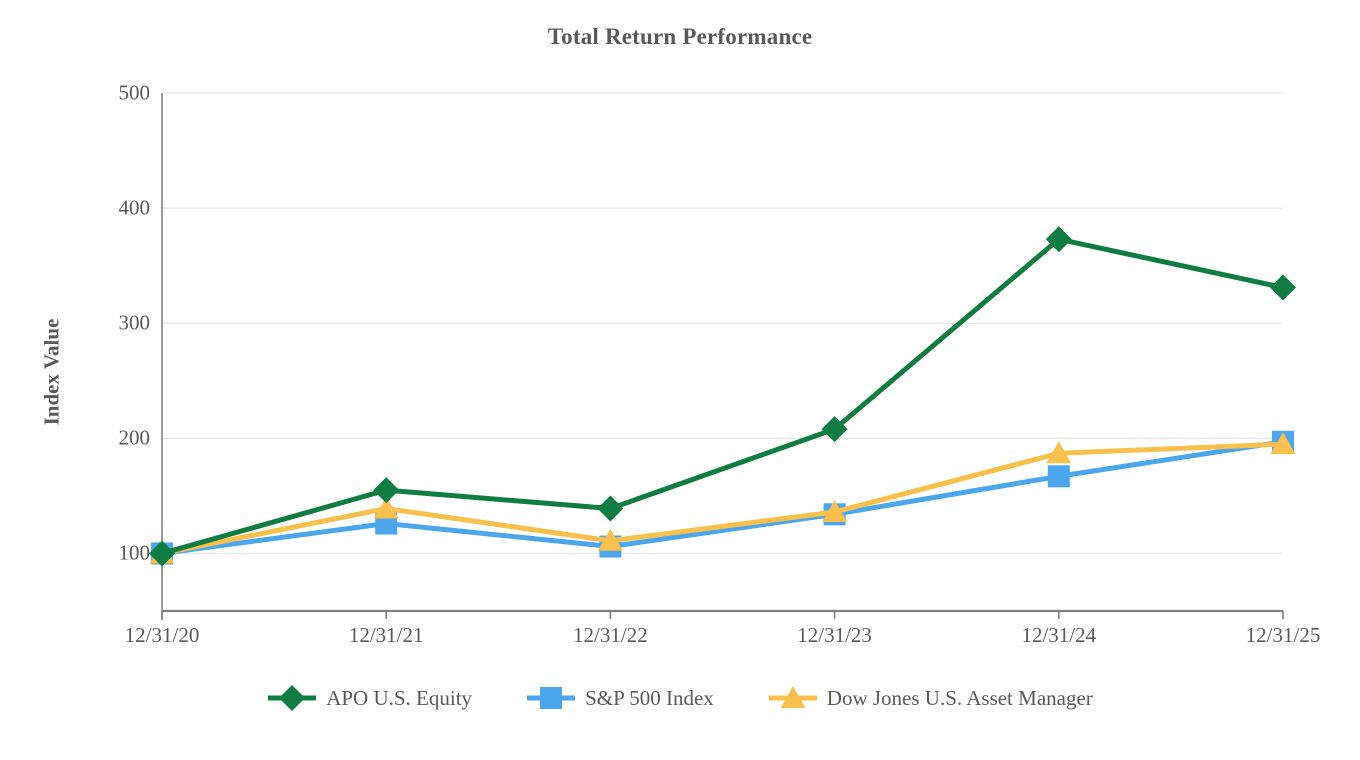 The image size is (1360, 760). Describe the element at coordinates (399, 697) in the screenshot. I see `legend-label: APO U.S. Equity` at that location.